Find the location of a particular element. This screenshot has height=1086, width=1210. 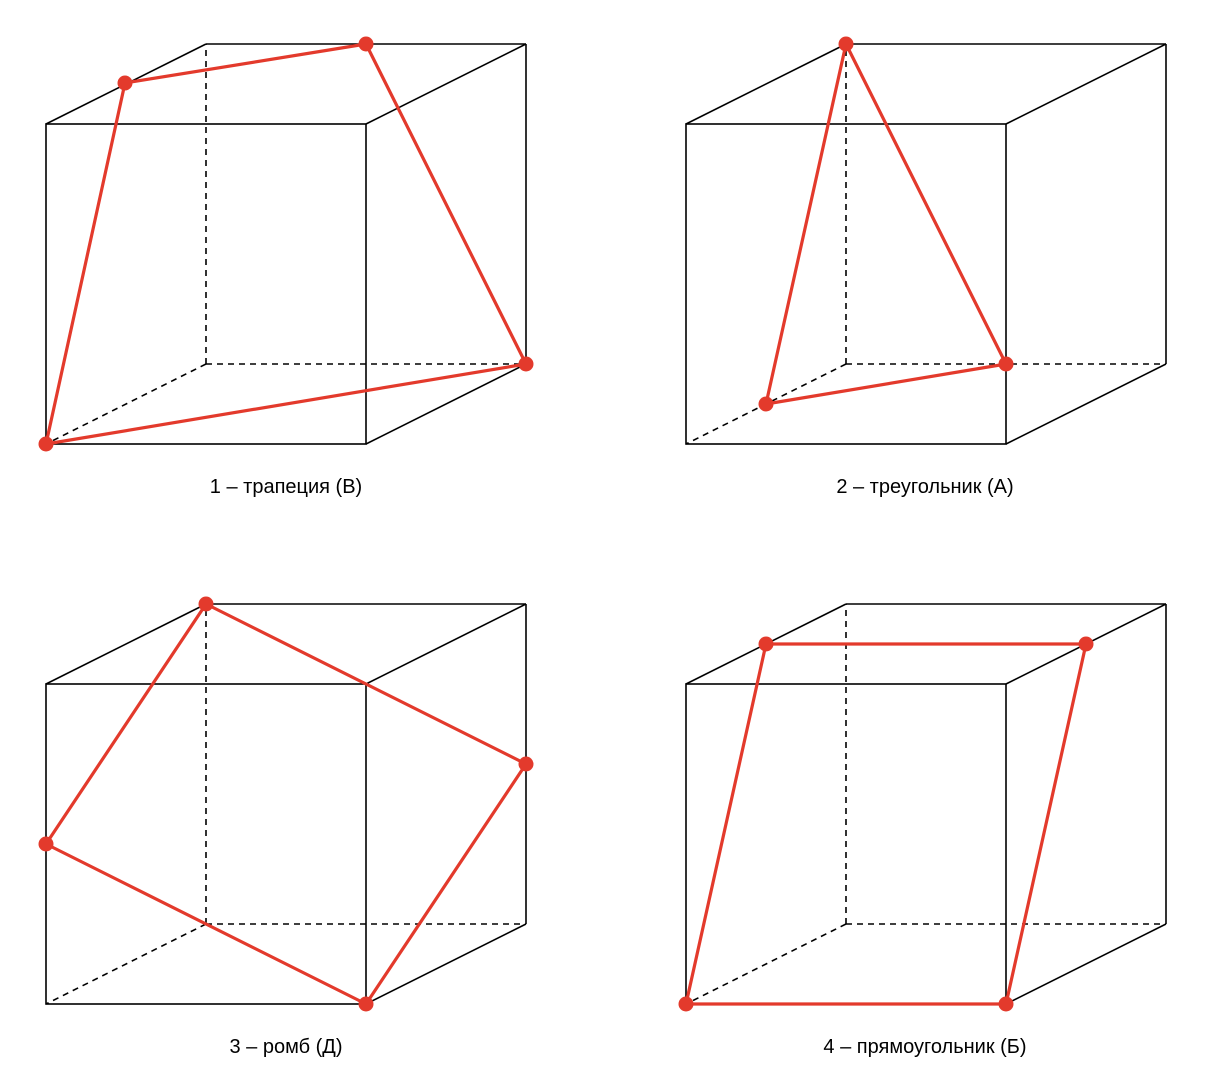

cube-4-edge is located at coordinates (1086, 964).